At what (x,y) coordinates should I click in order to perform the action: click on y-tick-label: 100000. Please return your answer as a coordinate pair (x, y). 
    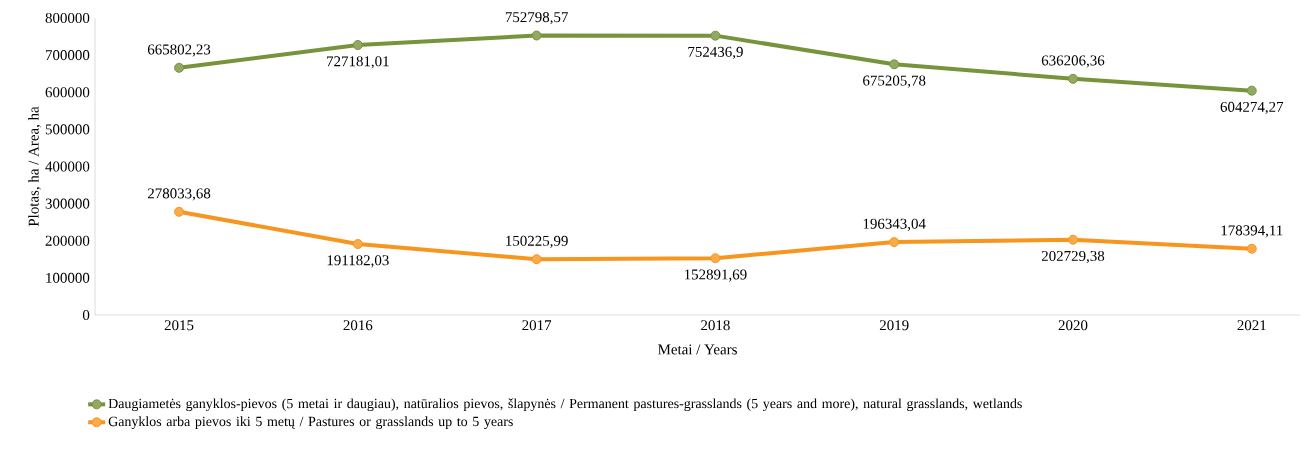
    Looking at the image, I should click on (68, 277).